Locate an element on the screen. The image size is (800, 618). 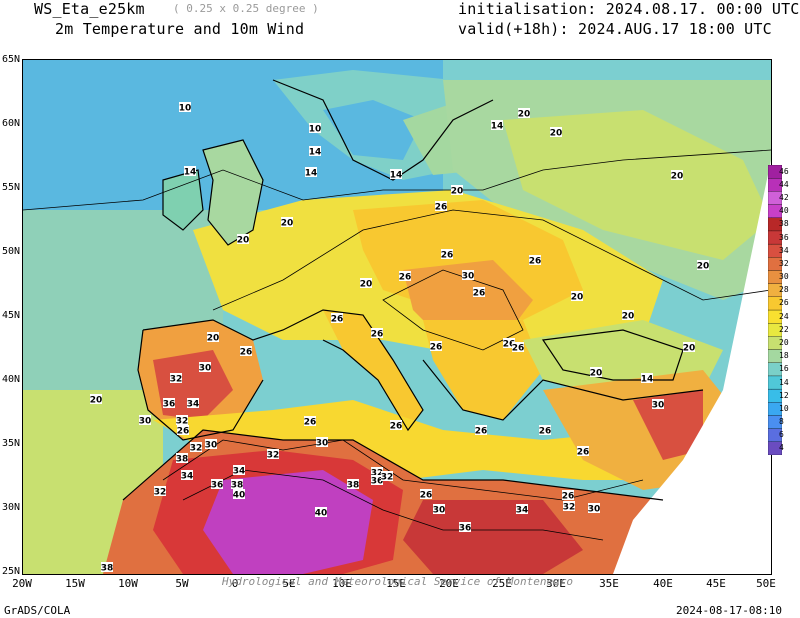
russia-warm is located at coordinates (637, 185).